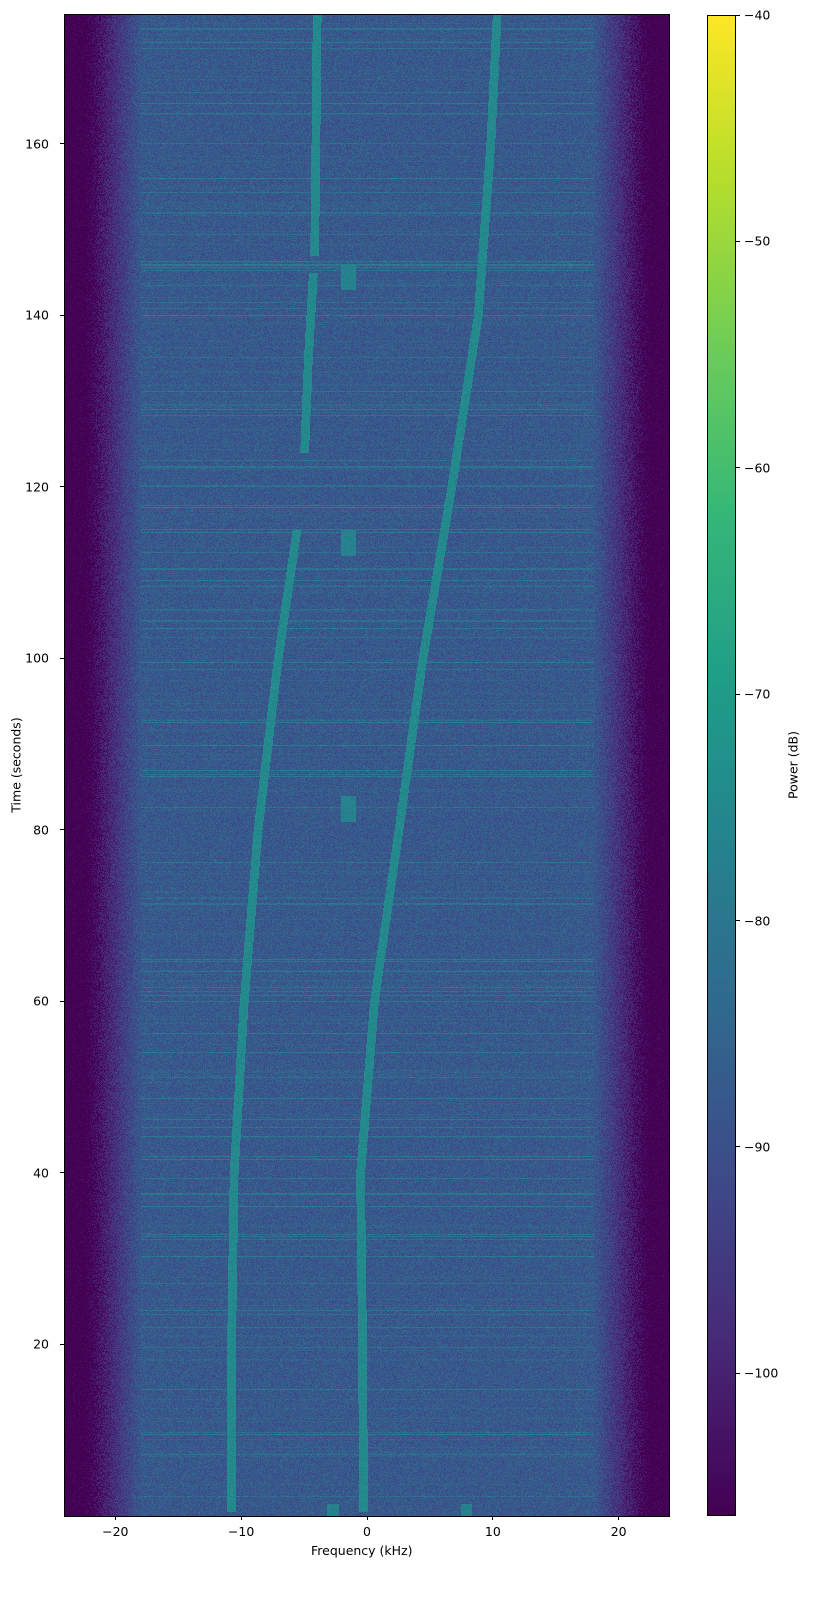  What do you see at coordinates (492, 1531) in the screenshot?
I see `x-tick-label: 10` at bounding box center [492, 1531].